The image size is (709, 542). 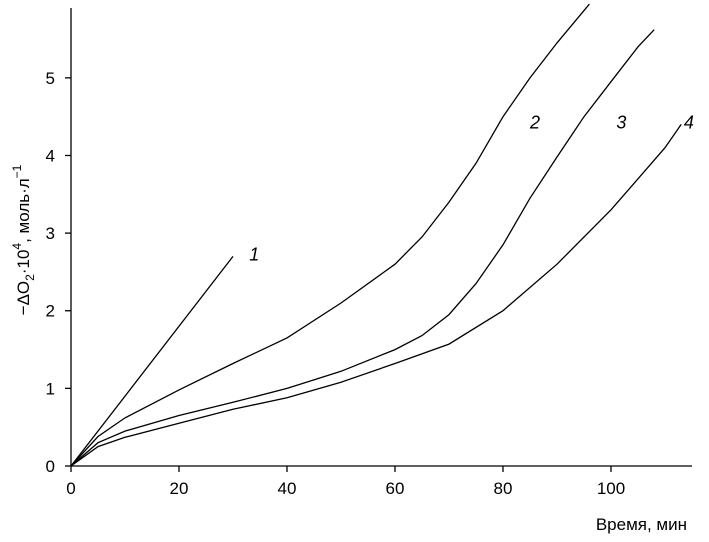 What do you see at coordinates (641, 524) in the screenshot?
I see `x-axis-title: Время, мин` at bounding box center [641, 524].